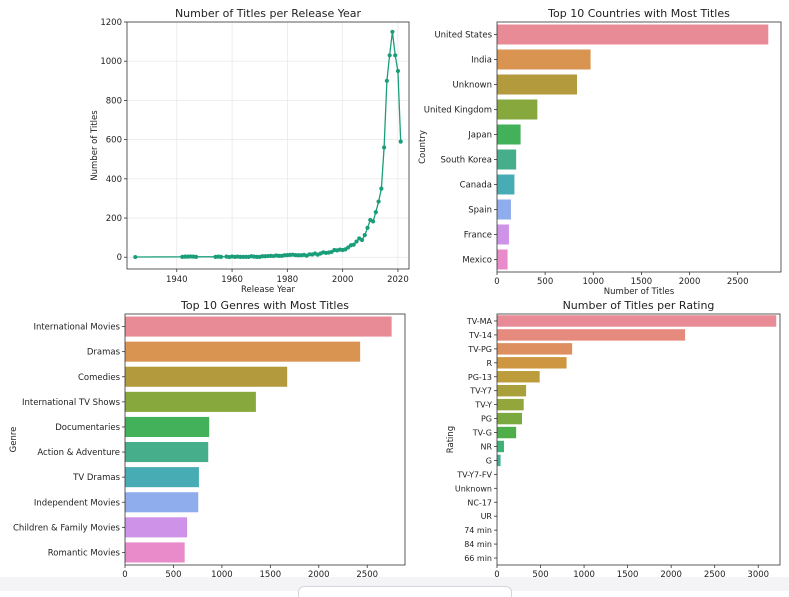  Describe the element at coordinates (367, 573) in the screenshot. I see `x-tick-label: 2500` at that location.